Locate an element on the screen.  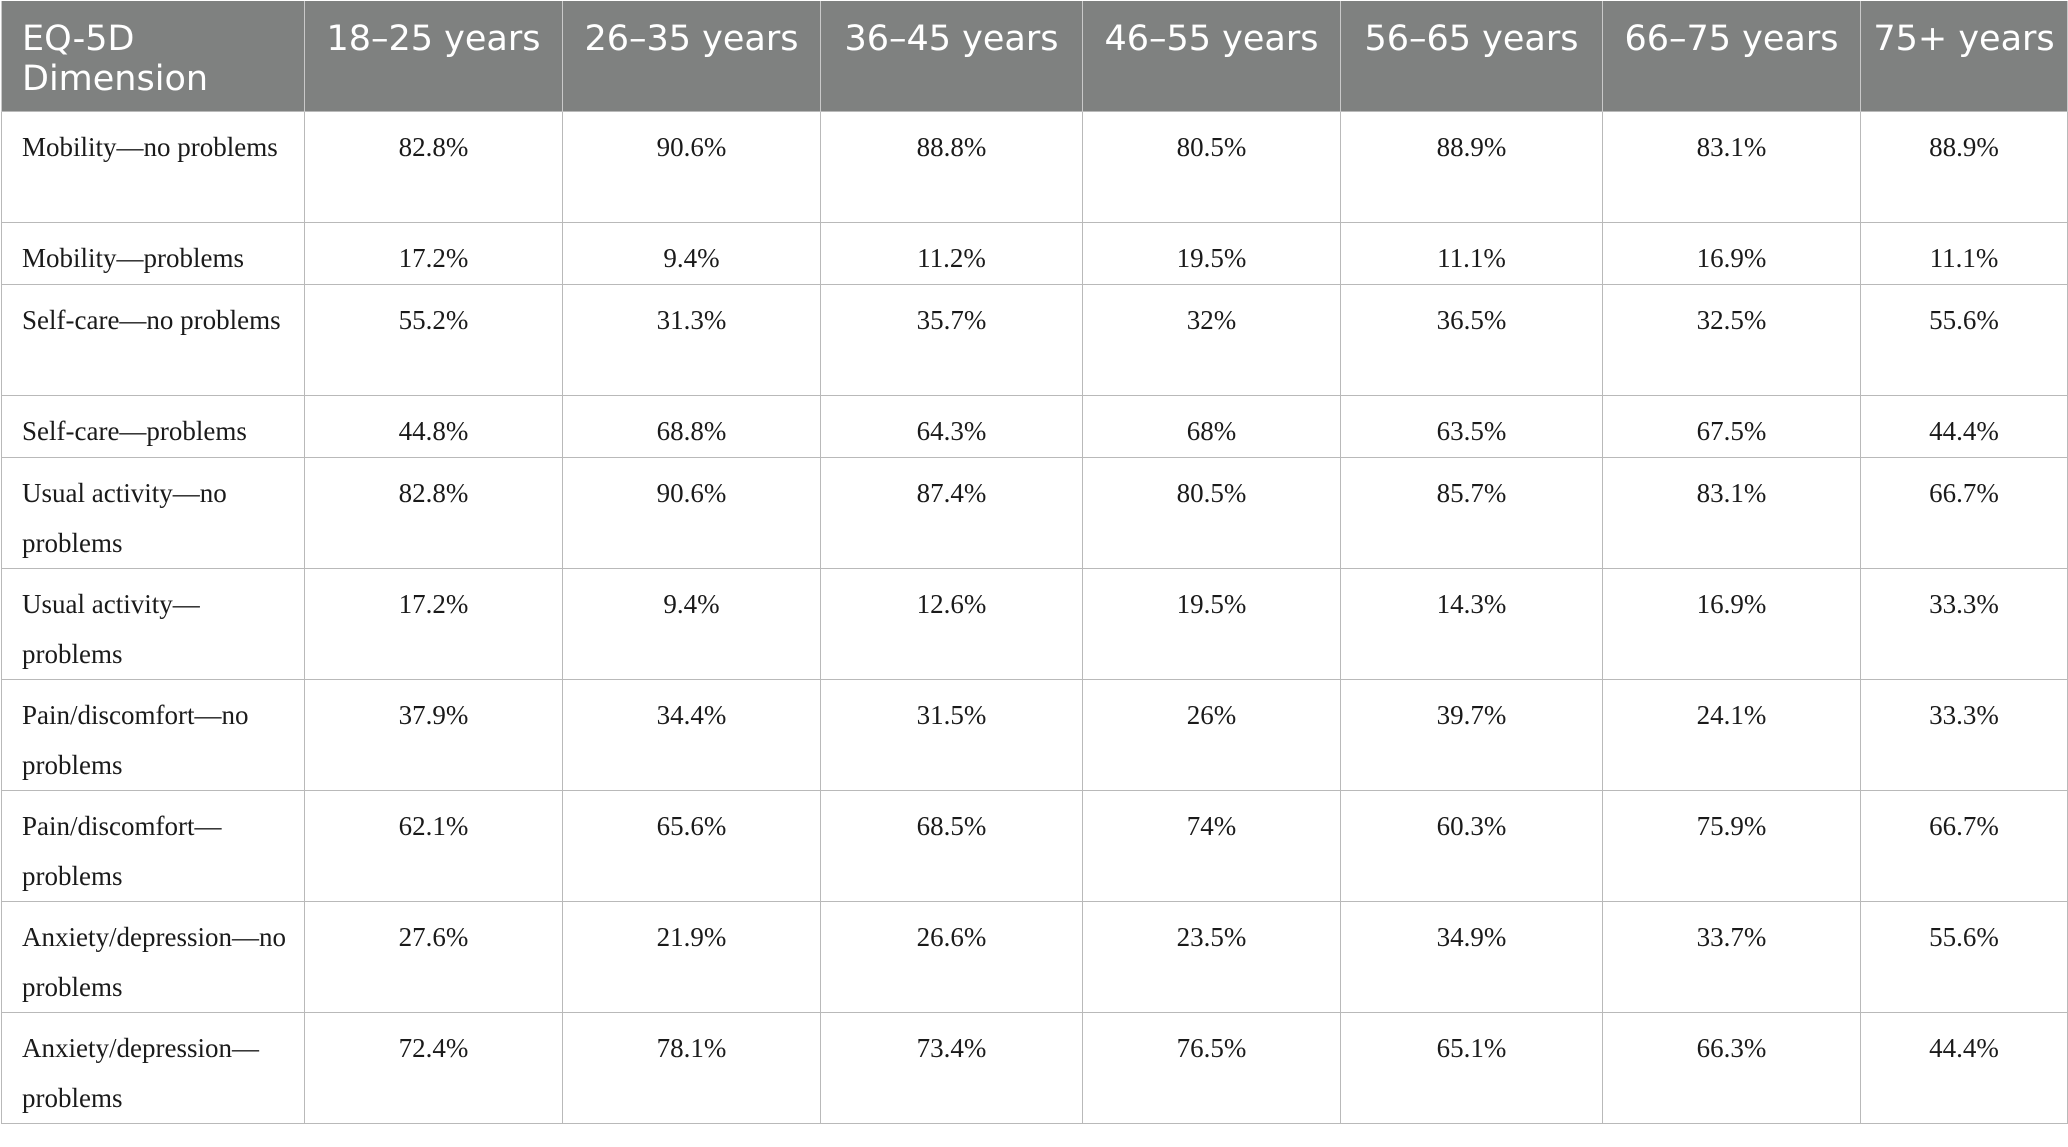
table-cell: 87.4% is located at coordinates (951, 513).